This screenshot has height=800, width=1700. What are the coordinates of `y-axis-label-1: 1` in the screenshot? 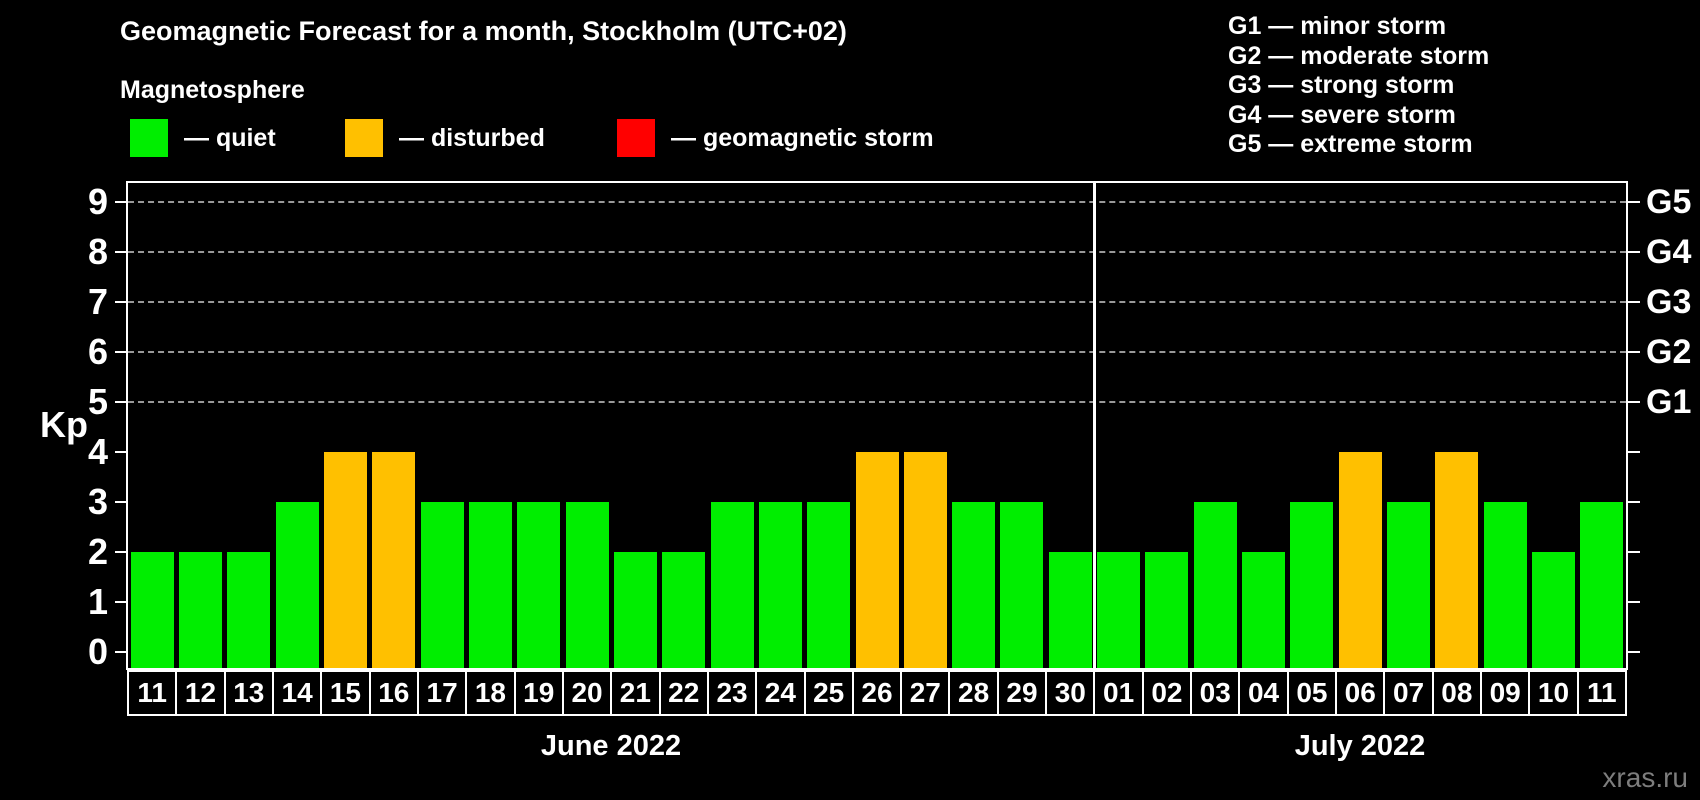 It's located at (97, 601).